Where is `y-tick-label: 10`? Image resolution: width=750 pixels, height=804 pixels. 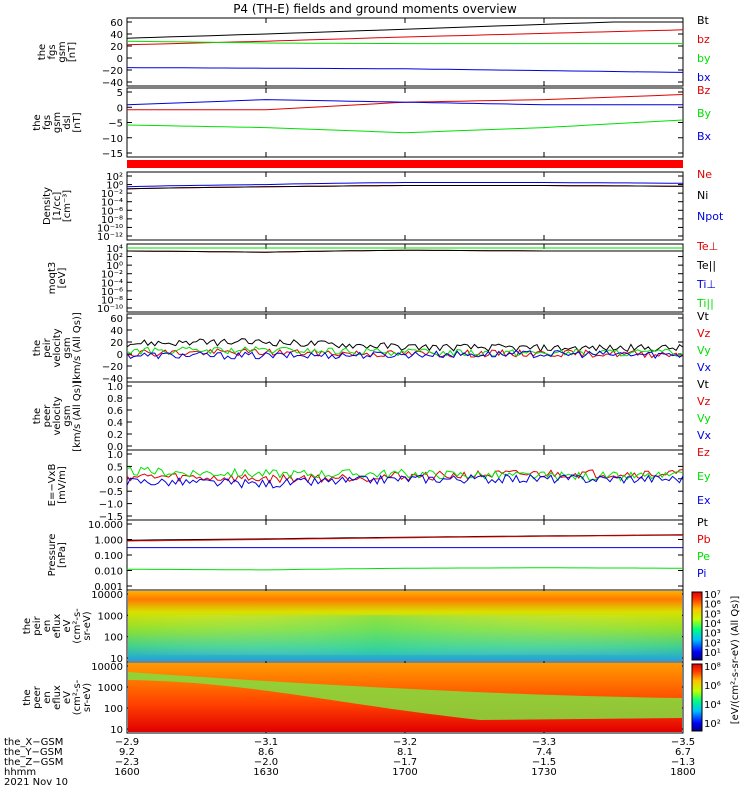 y-tick-label: 10 is located at coordinates (116, 730).